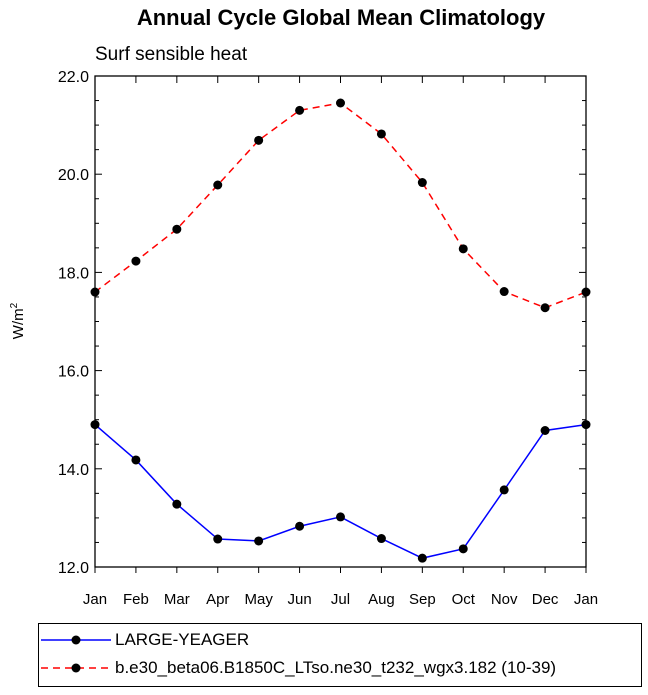  Describe the element at coordinates (217, 599) in the screenshot. I see `x-tick-label: Apr` at that location.